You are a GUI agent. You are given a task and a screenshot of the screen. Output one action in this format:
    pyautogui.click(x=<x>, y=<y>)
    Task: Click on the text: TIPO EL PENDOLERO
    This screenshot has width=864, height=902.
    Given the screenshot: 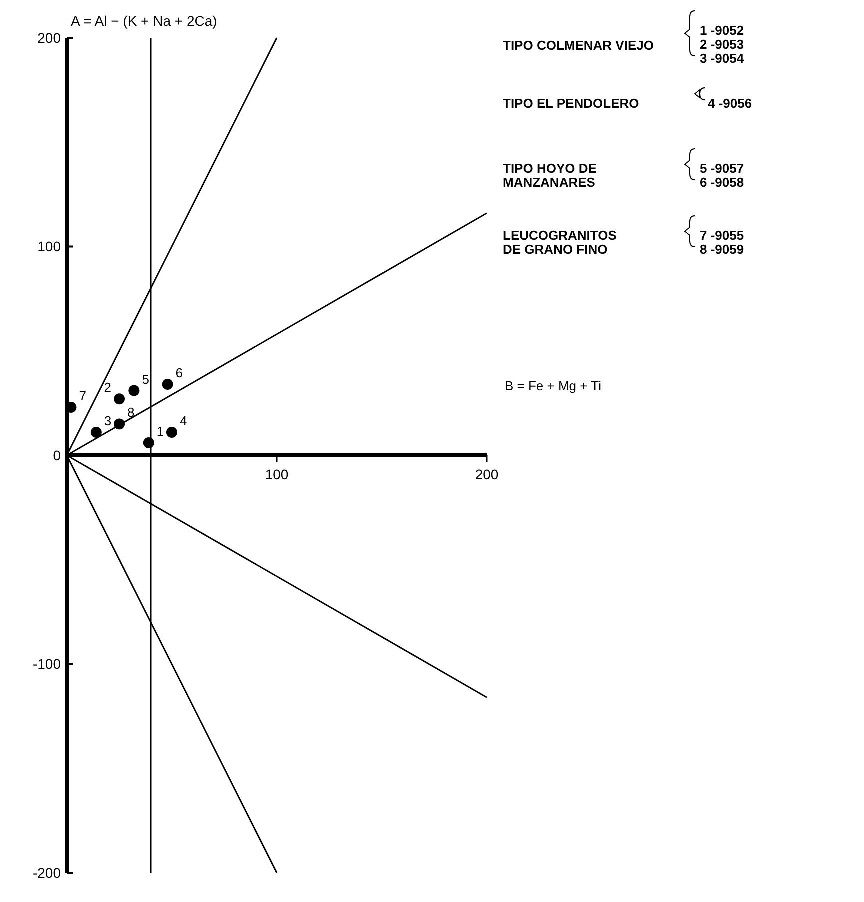 What is the action you would take?
    pyautogui.click(x=571, y=103)
    